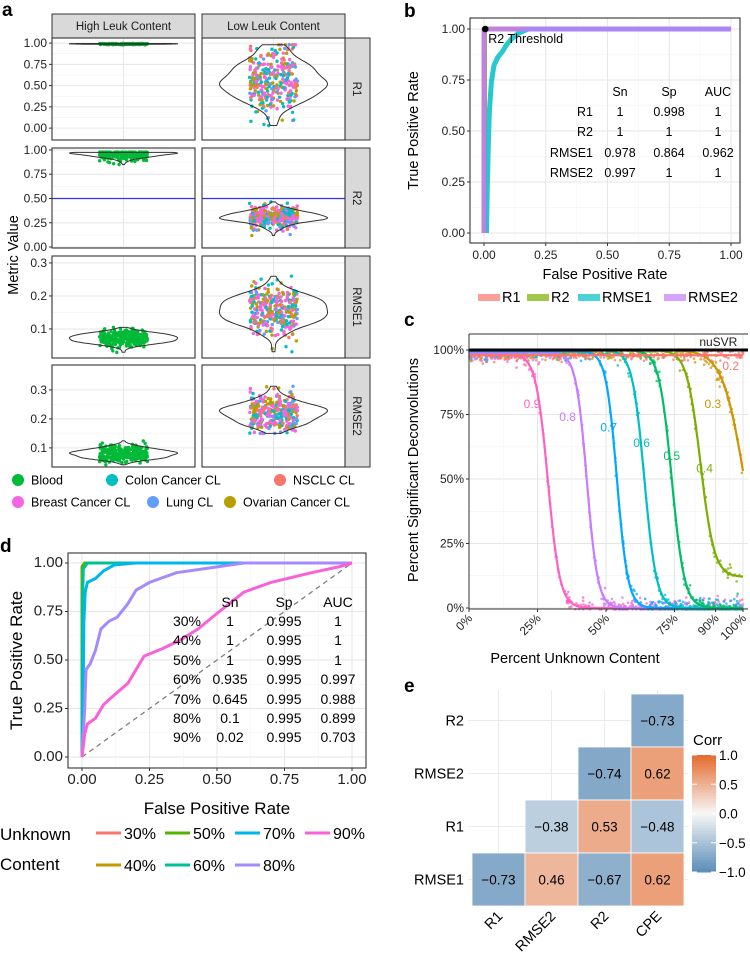 This screenshot has height=961, width=750. Describe the element at coordinates (357, 89) in the screenshot. I see `facet-strip` at that location.